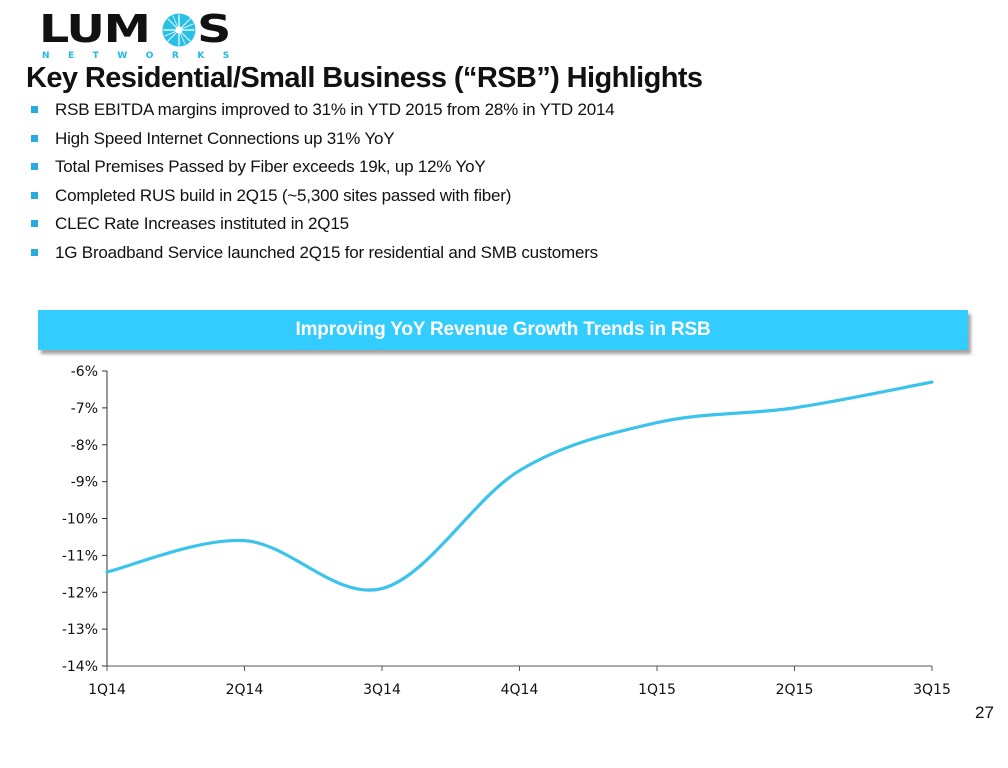 This screenshot has width=1008, height=768. What do you see at coordinates (80, 630) in the screenshot?
I see `y-tick-label: -13%` at bounding box center [80, 630].